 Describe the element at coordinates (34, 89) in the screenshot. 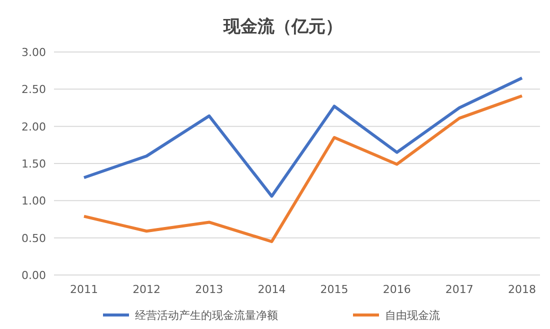

I see `y-tick-label: 2.50` at that location.